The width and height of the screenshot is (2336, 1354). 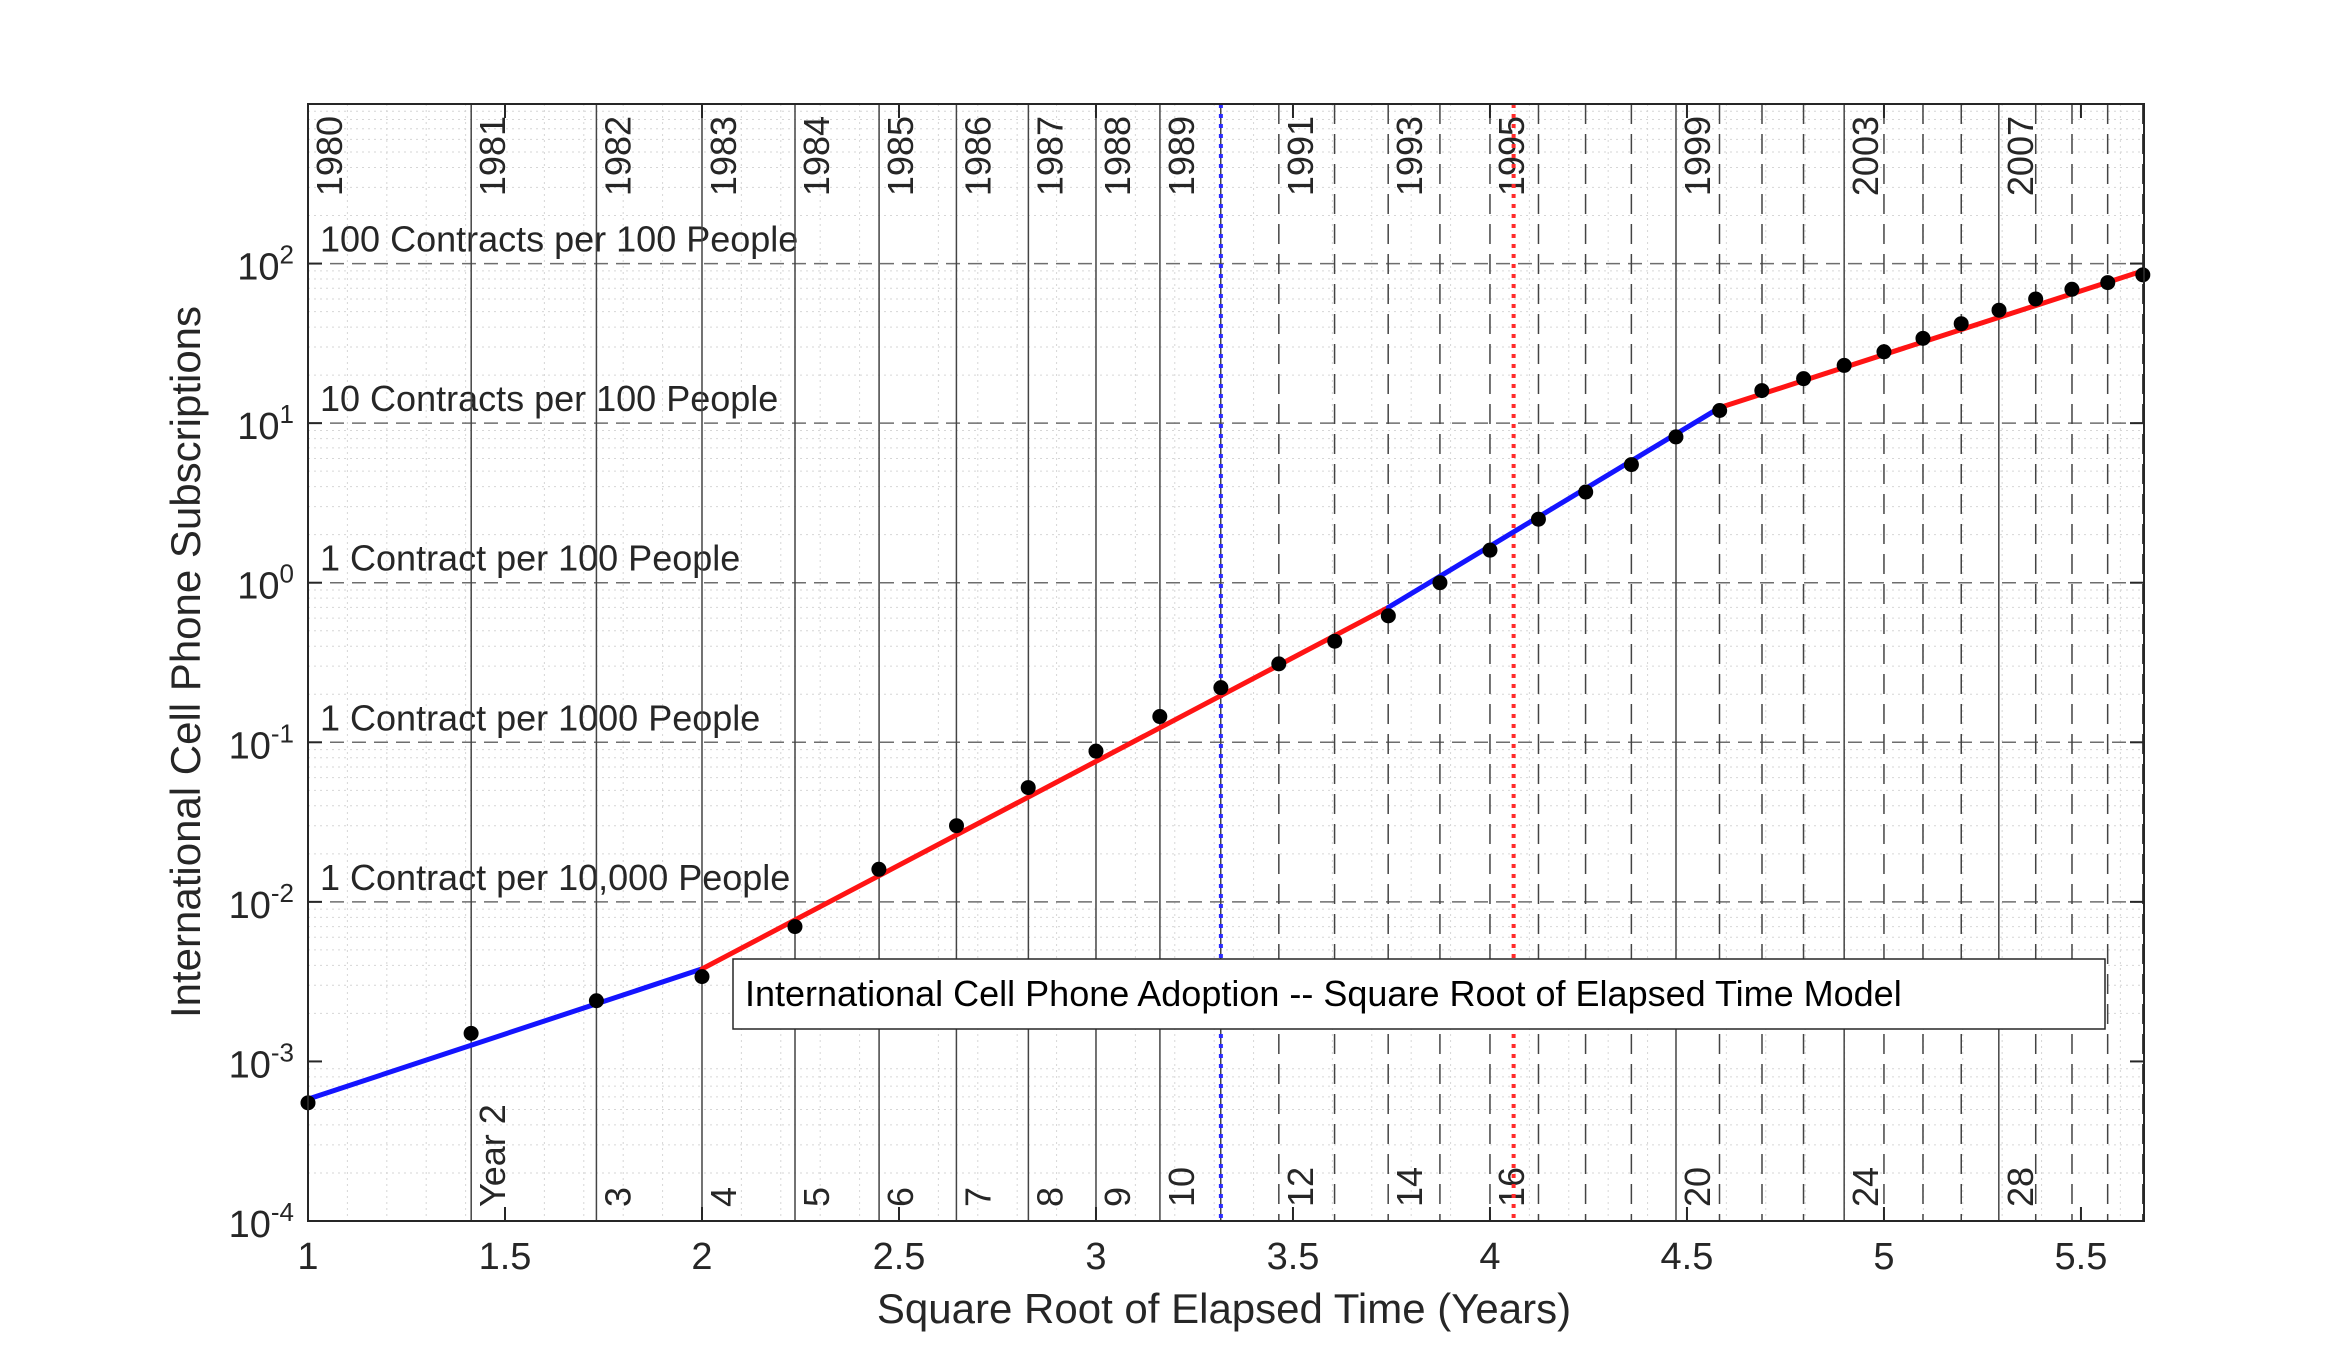 I want to click on elapsed-year-label: 3, so click(x=617, y=1197).